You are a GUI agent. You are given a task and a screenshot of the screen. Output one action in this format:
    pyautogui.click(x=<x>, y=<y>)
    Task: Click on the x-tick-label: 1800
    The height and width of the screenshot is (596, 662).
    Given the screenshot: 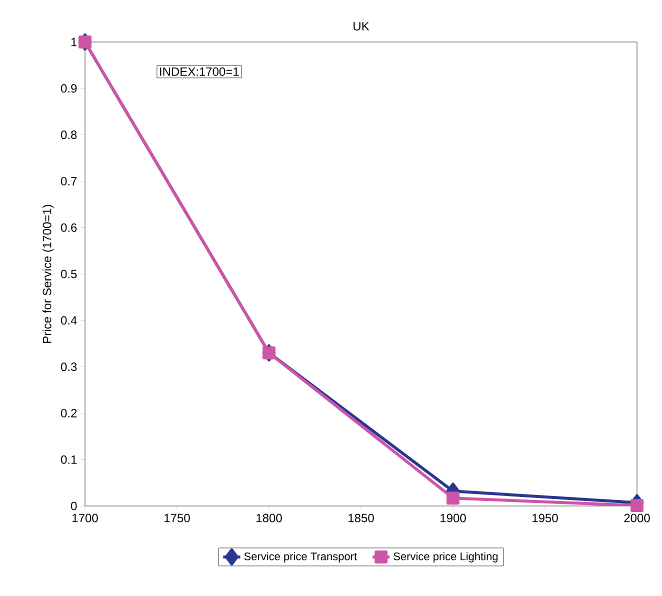 What is the action you would take?
    pyautogui.click(x=269, y=518)
    